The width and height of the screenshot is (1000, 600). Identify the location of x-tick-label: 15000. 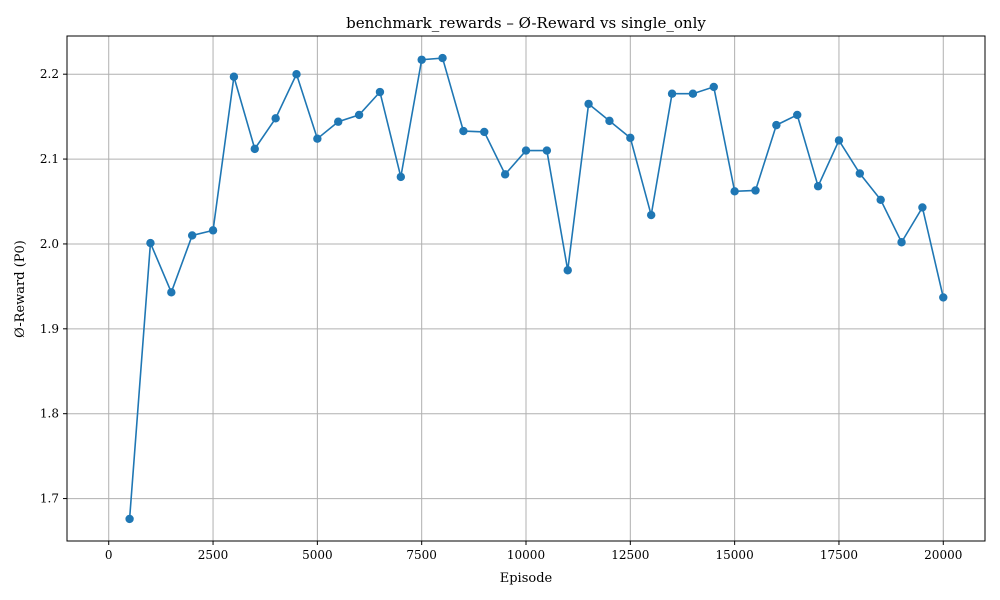
(735, 555).